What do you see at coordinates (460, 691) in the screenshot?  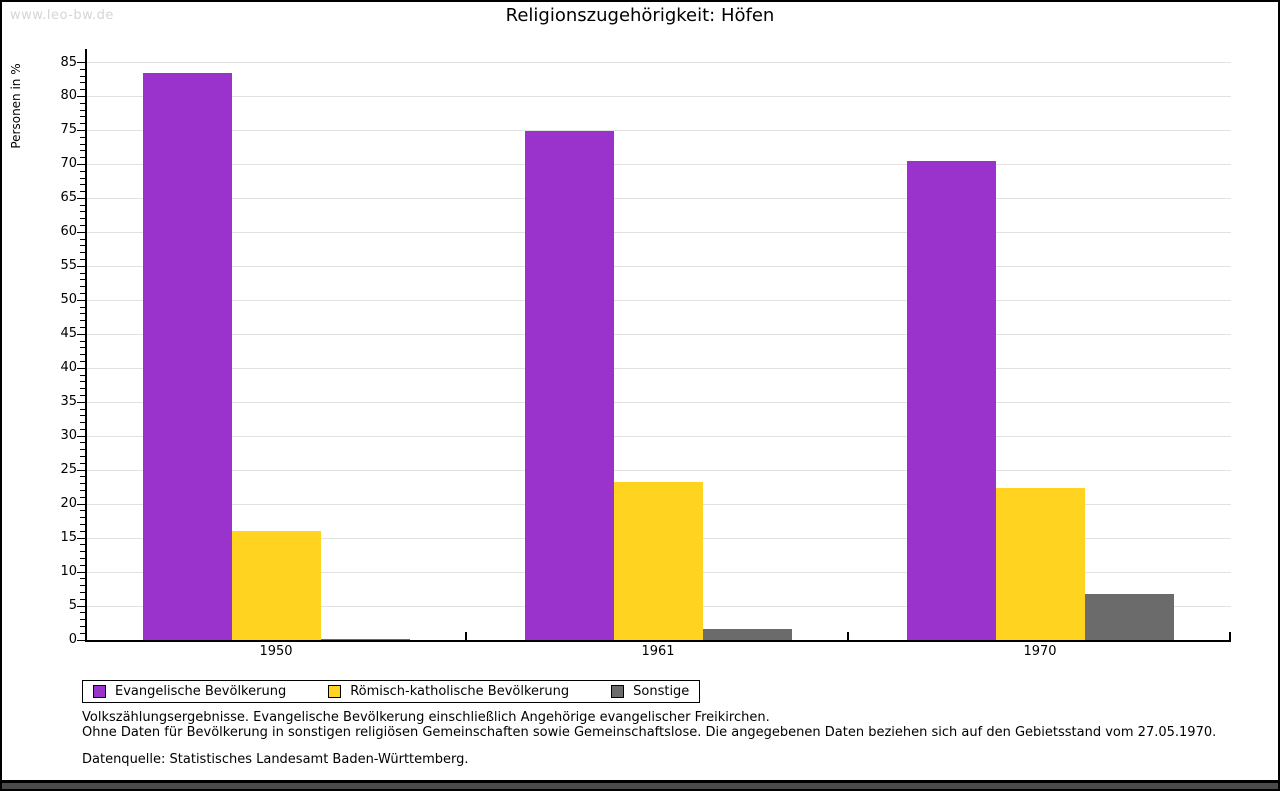 I see `legend-label: Römisch-katholische Bevölkerung` at bounding box center [460, 691].